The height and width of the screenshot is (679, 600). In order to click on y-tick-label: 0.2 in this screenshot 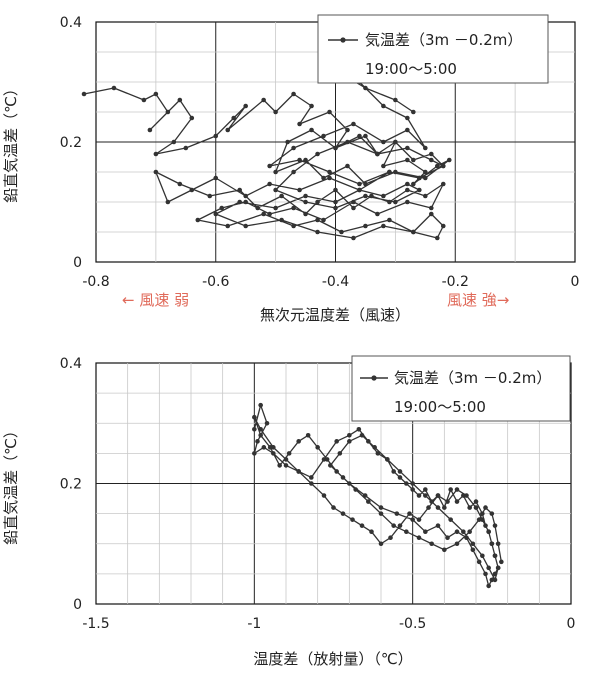, I will do `click(71, 485)`.